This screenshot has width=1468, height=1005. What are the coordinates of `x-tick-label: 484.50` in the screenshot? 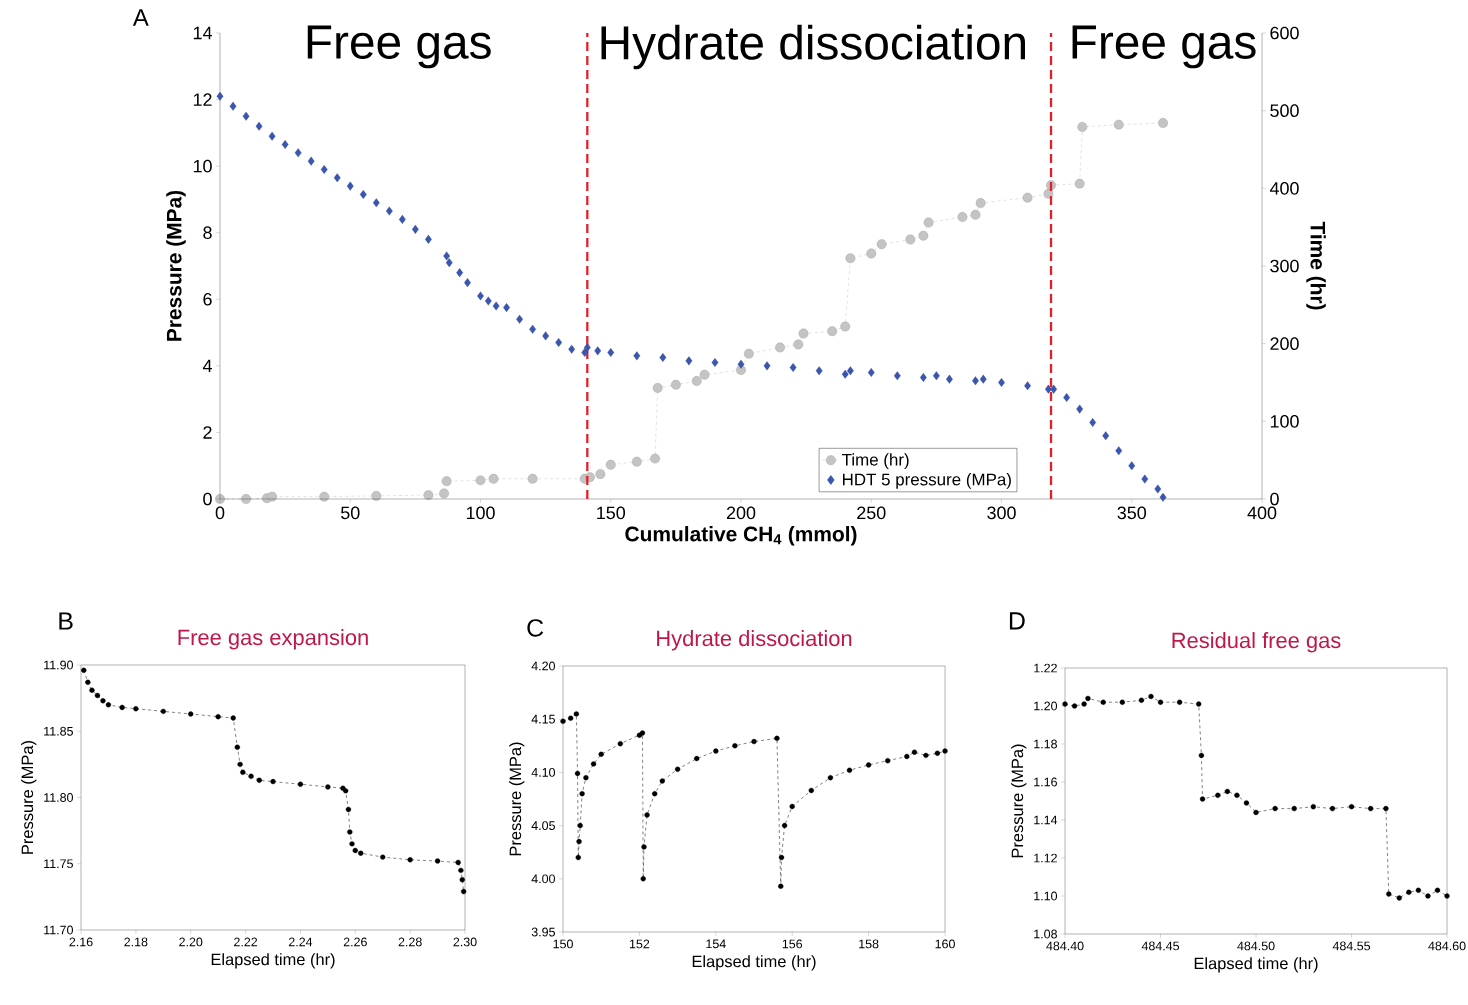 It's located at (1256, 946).